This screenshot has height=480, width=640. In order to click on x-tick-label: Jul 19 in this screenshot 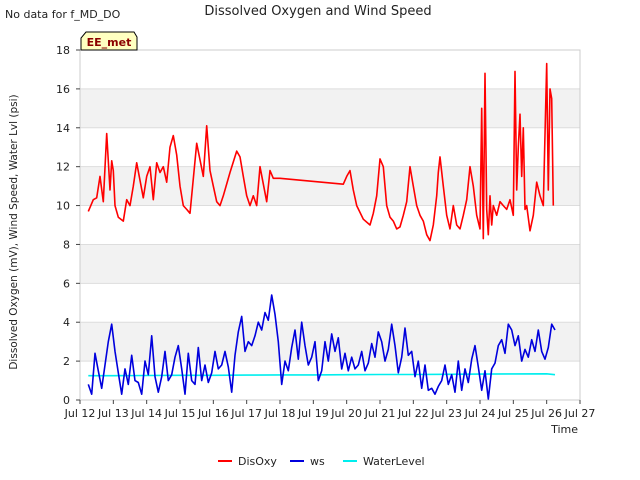, I will do `click(313, 413)`.